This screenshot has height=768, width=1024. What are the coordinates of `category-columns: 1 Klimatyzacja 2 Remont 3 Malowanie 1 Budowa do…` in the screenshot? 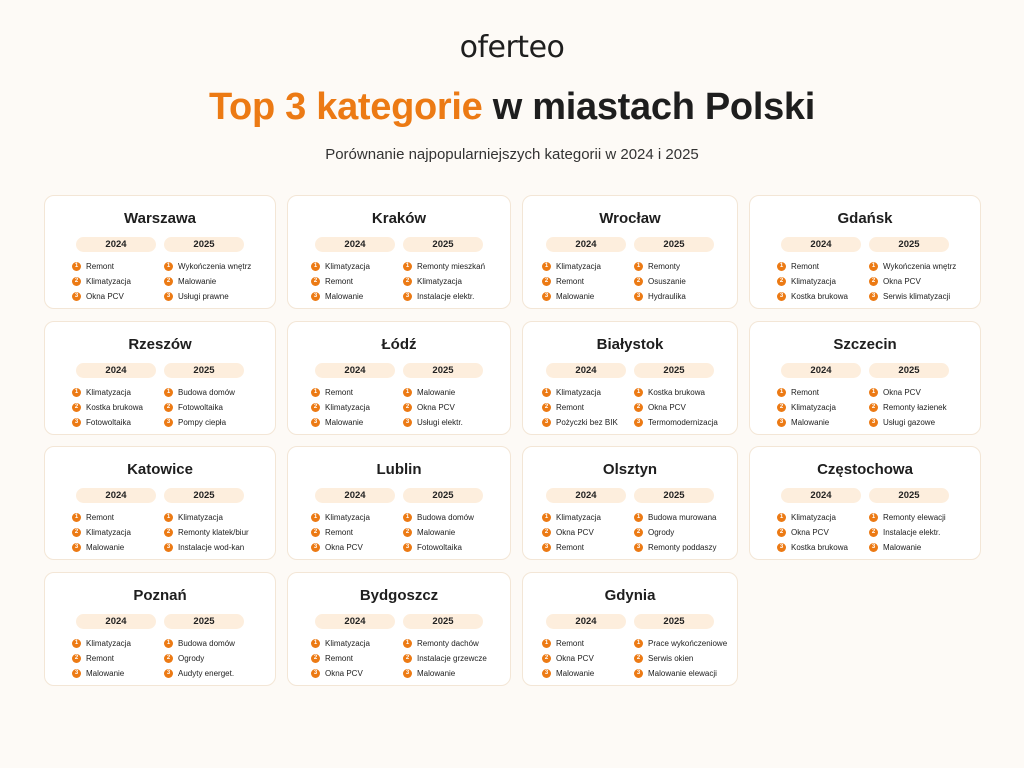 It's located at (160, 658).